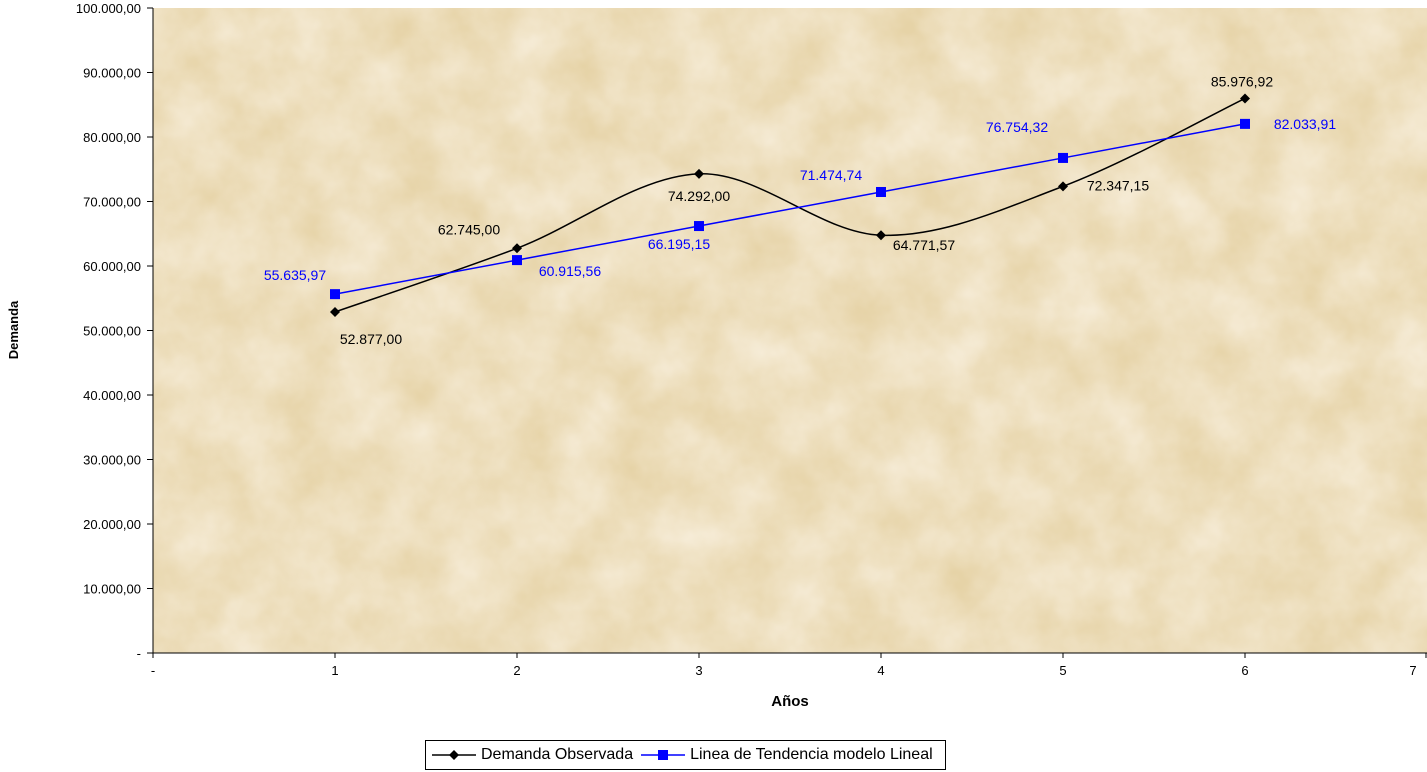  I want to click on x-axis: - 1 2 3 4 5 6 7, so click(789, 665).